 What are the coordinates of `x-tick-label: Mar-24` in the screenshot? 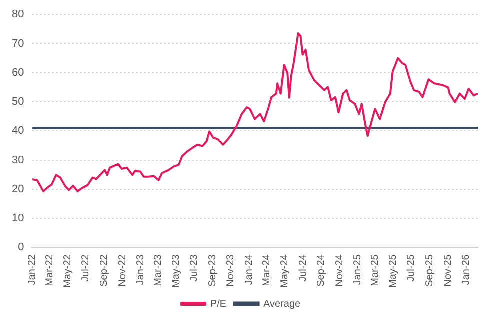 It's located at (267, 270).